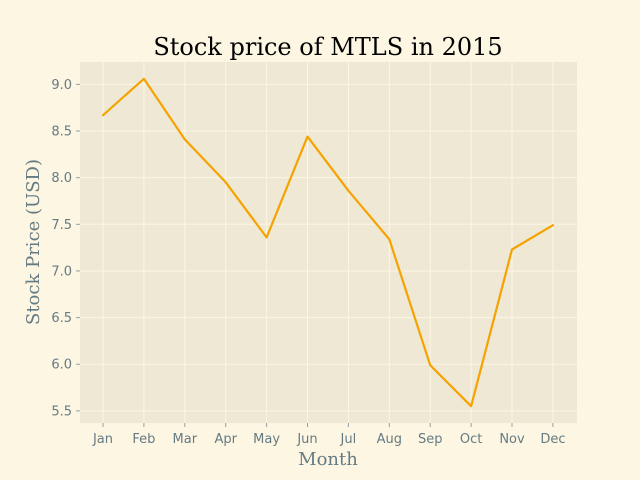 This screenshot has height=480, width=640. I want to click on x-tick-label: Jan, so click(102, 439).